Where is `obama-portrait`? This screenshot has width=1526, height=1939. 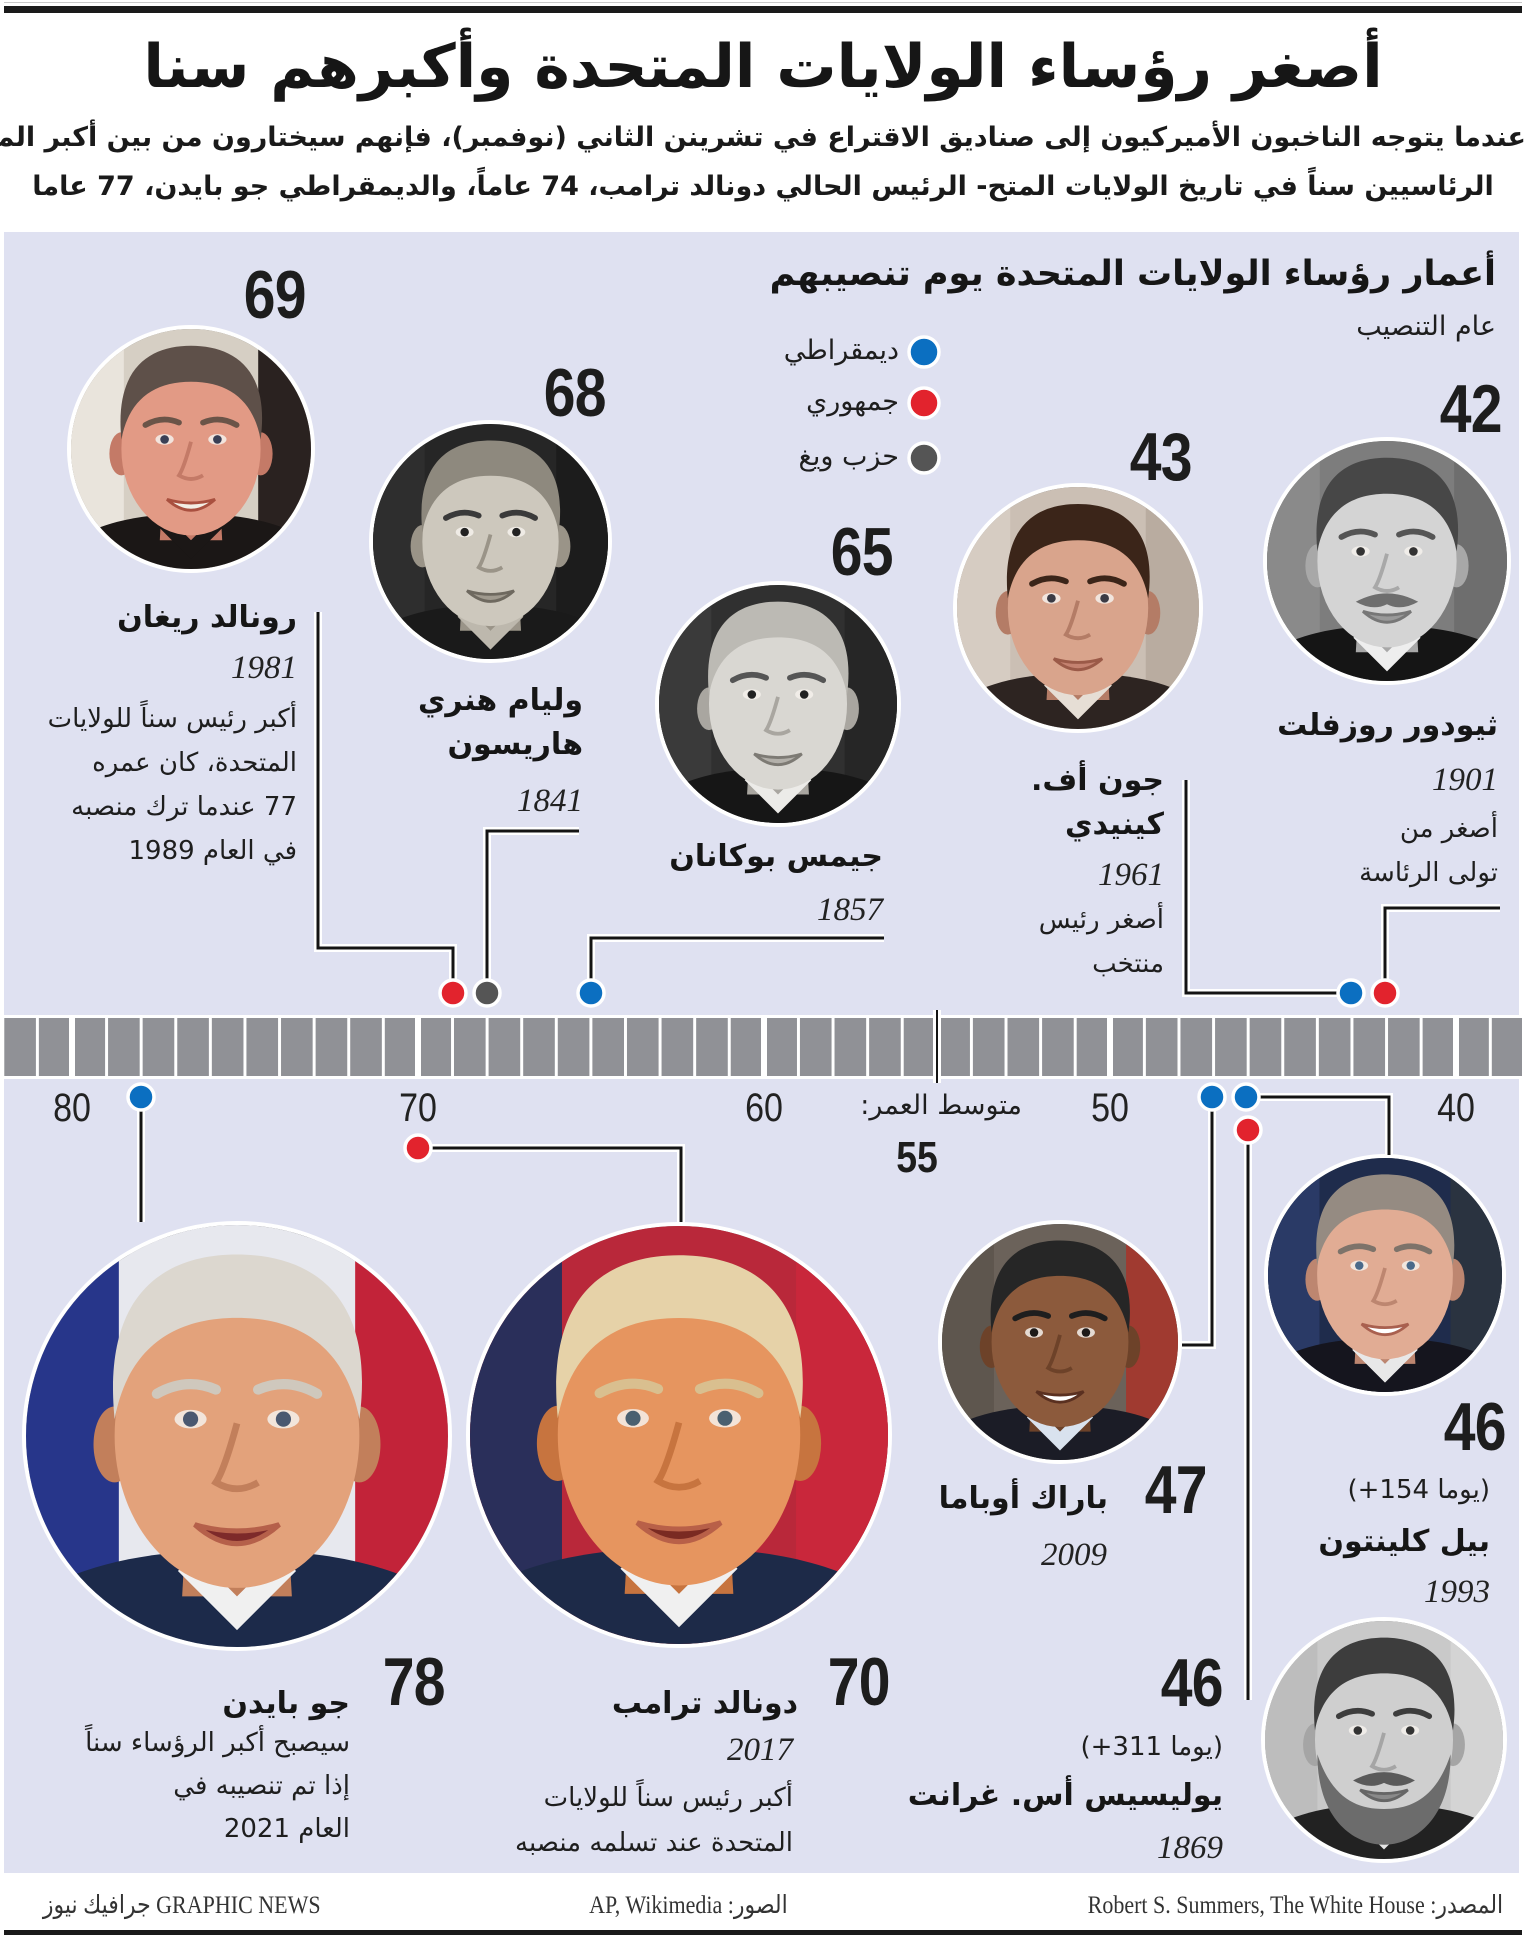
obama-portrait is located at coordinates (1060, 1342).